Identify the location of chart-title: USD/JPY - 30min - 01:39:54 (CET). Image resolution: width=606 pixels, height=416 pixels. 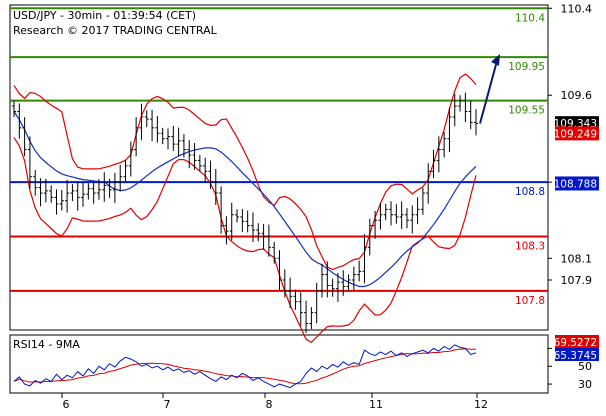
(104, 15).